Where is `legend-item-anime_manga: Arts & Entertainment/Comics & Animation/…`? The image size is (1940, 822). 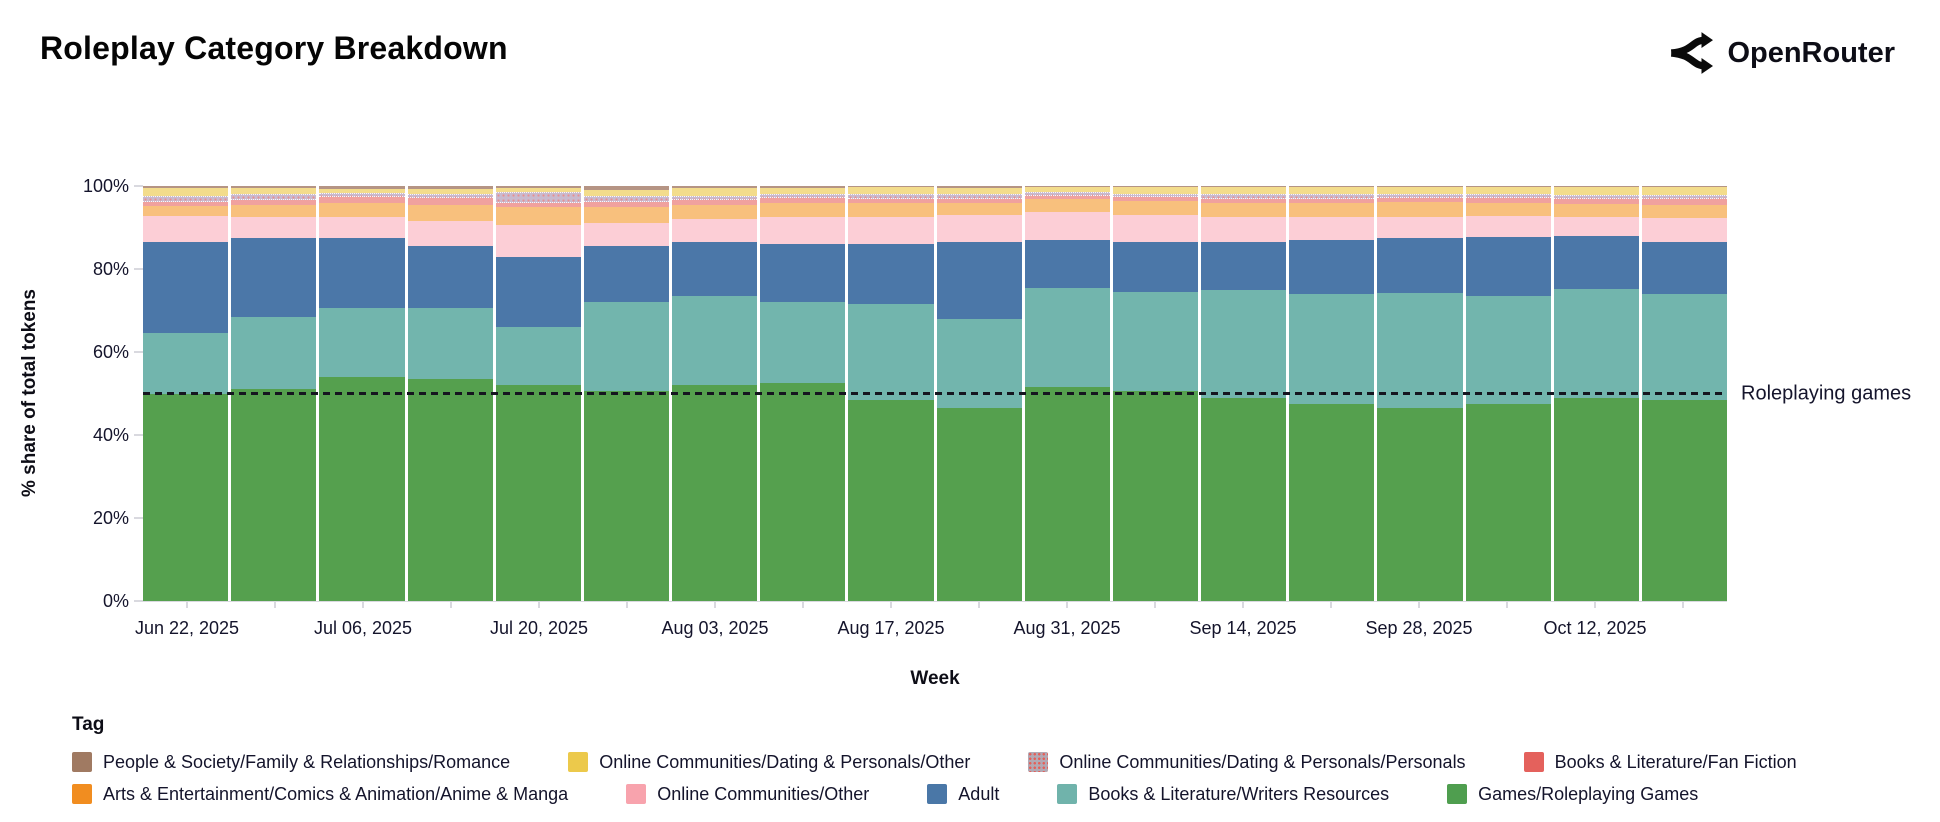 legend-item-anime_manga: Arts & Entertainment/Comics & Animation/… is located at coordinates (320, 794).